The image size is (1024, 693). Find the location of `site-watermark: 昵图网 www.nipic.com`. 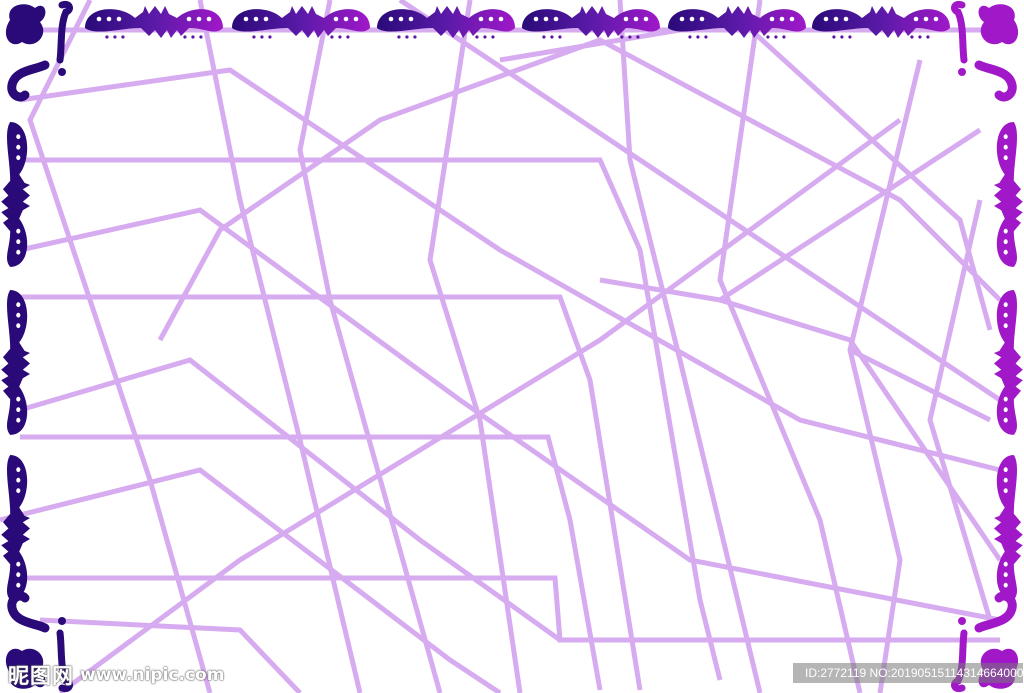

site-watermark: 昵图网 www.nipic.com is located at coordinates (116, 675).